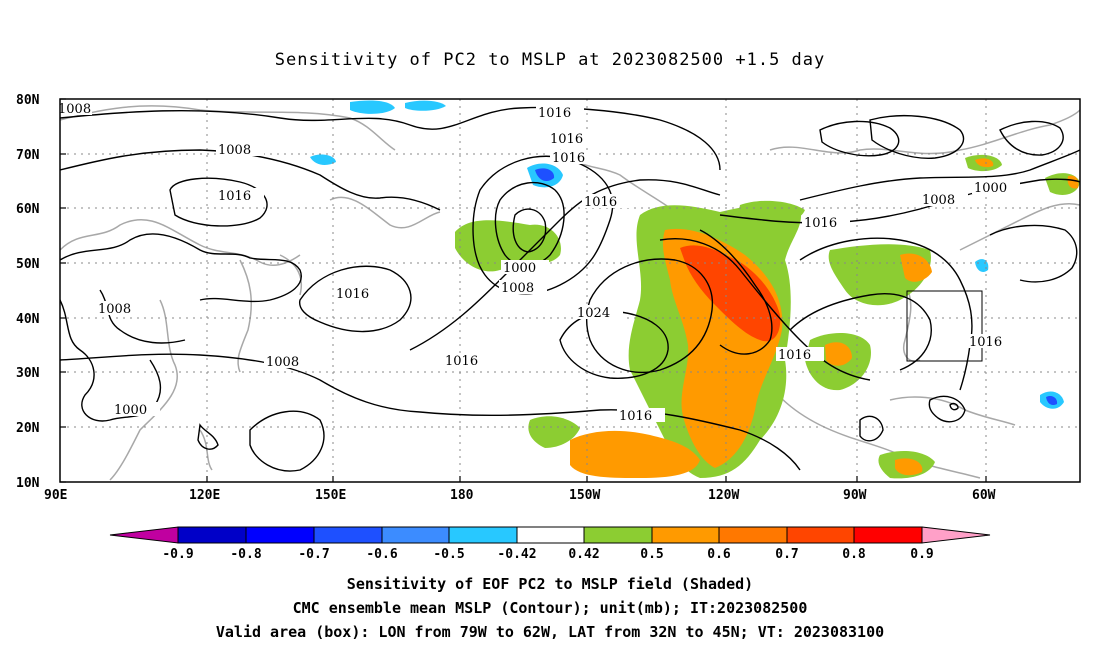 The image size is (1100, 650). Describe the element at coordinates (28, 209) in the screenshot. I see `lat-label: 60N` at that location.